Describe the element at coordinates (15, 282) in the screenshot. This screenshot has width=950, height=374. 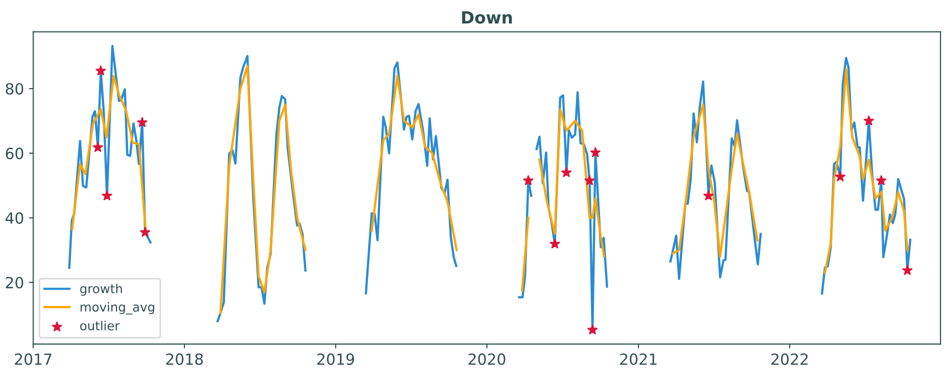
I see `y-tick-label: 20` at that location.